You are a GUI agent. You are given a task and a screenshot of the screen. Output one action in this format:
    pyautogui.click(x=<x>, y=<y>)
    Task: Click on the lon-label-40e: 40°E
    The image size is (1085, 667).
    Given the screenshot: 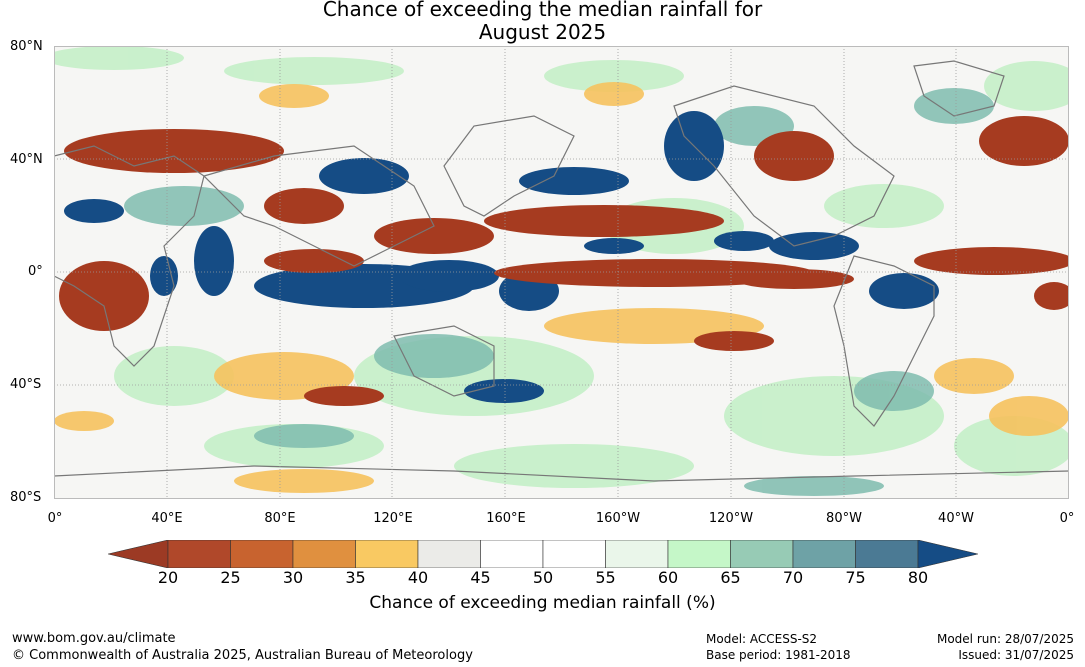 What is the action you would take?
    pyautogui.click(x=167, y=518)
    